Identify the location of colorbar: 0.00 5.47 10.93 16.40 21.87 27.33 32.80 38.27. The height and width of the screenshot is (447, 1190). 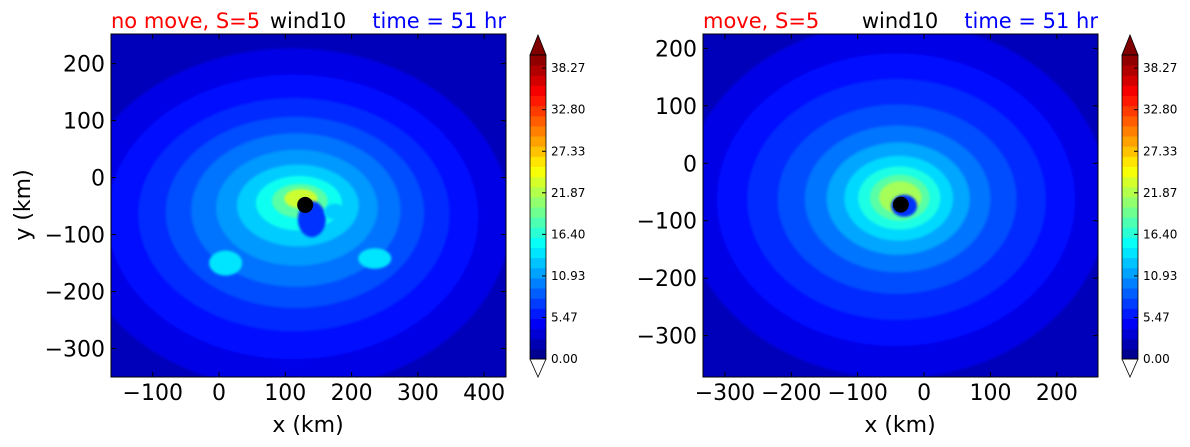
(557, 205).